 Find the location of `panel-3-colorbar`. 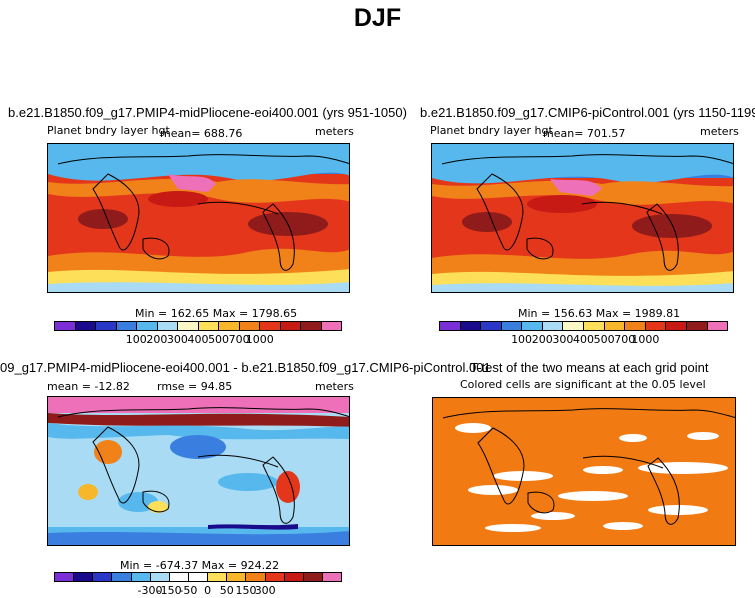

panel-3-colorbar is located at coordinates (198, 577).